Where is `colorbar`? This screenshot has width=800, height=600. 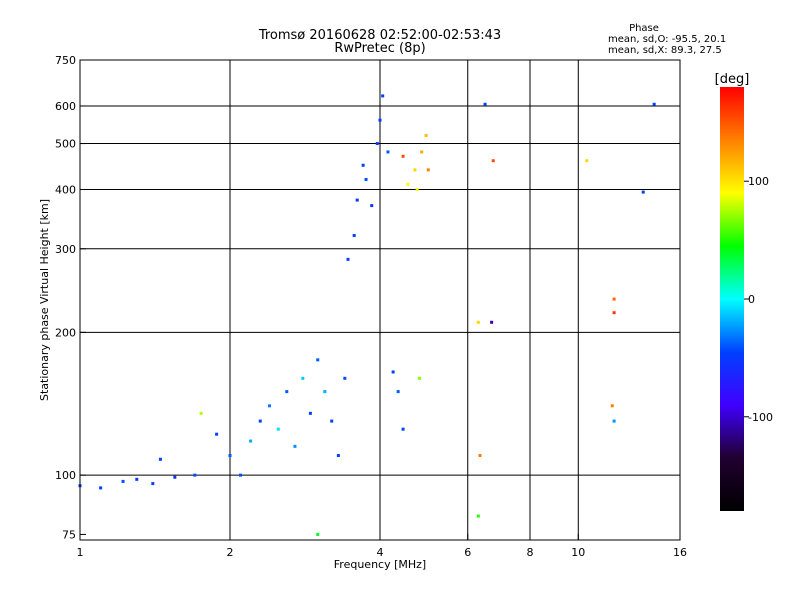
colorbar is located at coordinates (732, 299).